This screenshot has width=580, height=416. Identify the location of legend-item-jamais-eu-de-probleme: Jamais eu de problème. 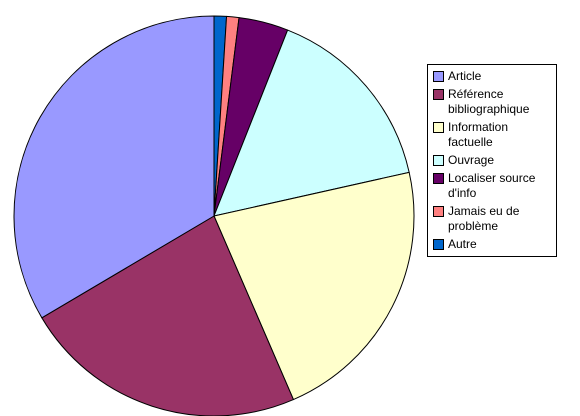
(492, 219).